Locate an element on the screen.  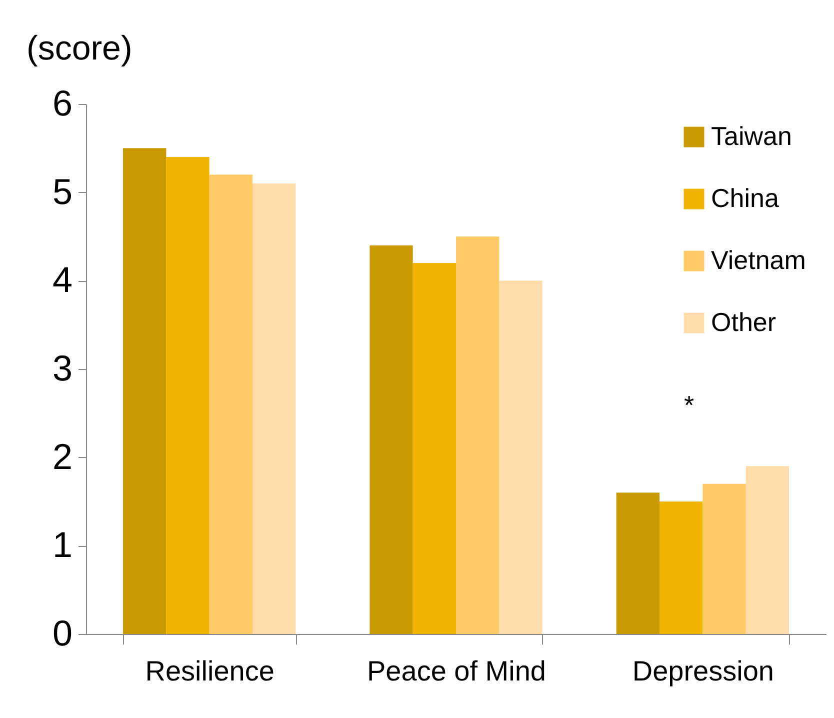
x-tick-label: Peace of Mind is located at coordinates (456, 671).